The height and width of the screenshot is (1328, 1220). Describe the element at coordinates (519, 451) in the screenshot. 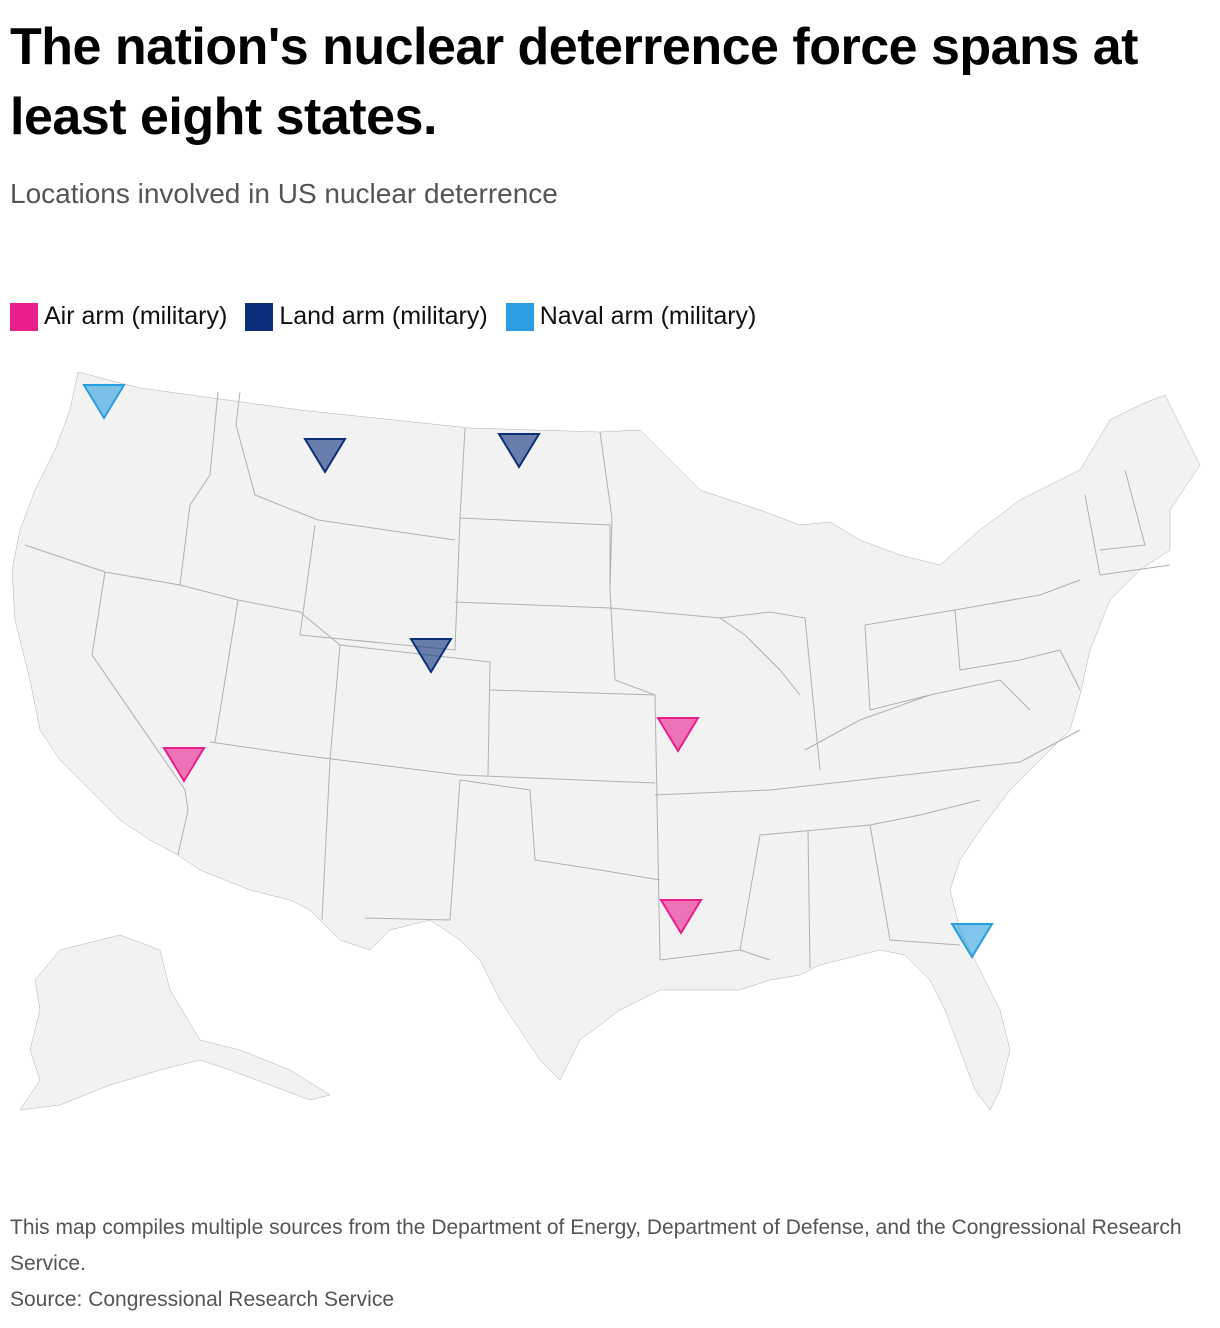

I see `land-marker-north-dakota` at that location.